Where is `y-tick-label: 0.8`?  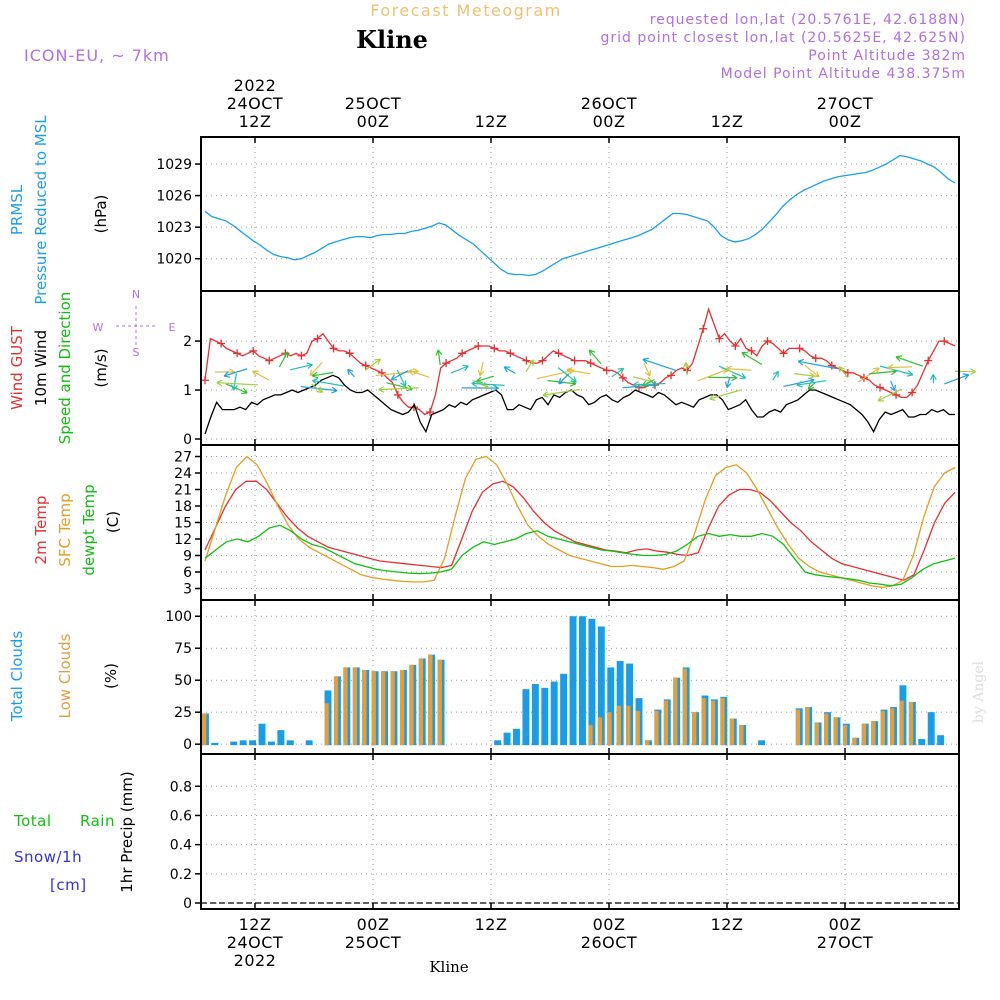 y-tick-label: 0.8 is located at coordinates (181, 787).